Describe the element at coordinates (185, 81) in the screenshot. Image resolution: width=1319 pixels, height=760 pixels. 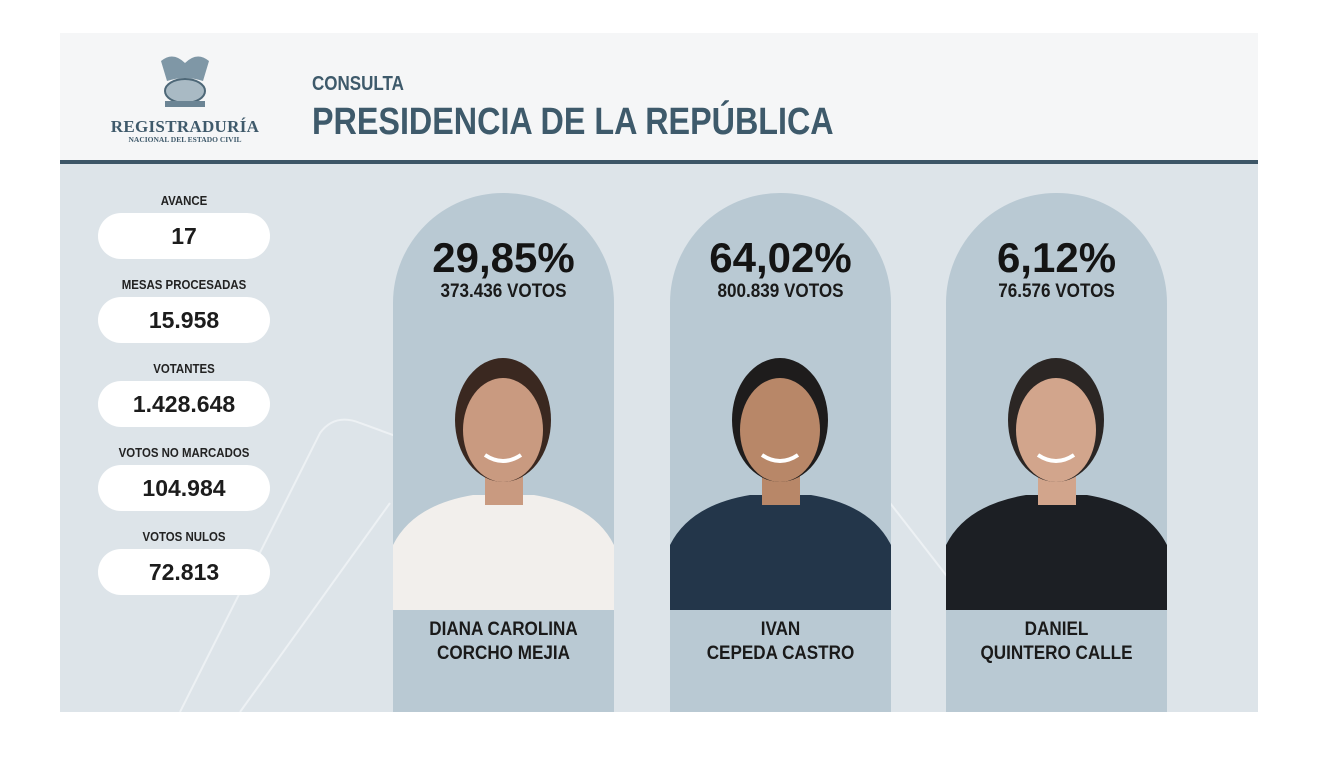
I see `coat-of-arms-icon` at that location.